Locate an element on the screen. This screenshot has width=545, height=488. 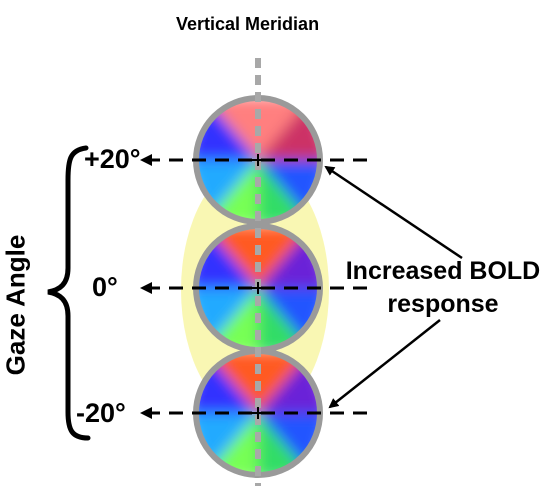
increased-bold-response-label: Increased BOLD response is located at coordinates (441, 288).